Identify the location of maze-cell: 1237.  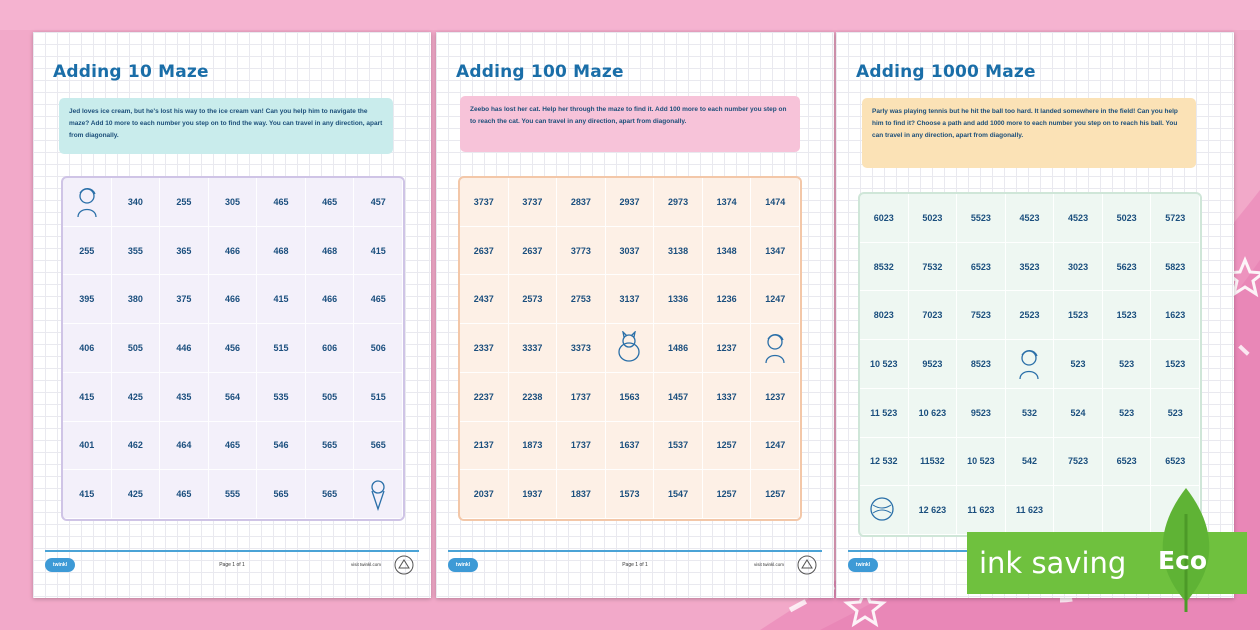
(775, 397).